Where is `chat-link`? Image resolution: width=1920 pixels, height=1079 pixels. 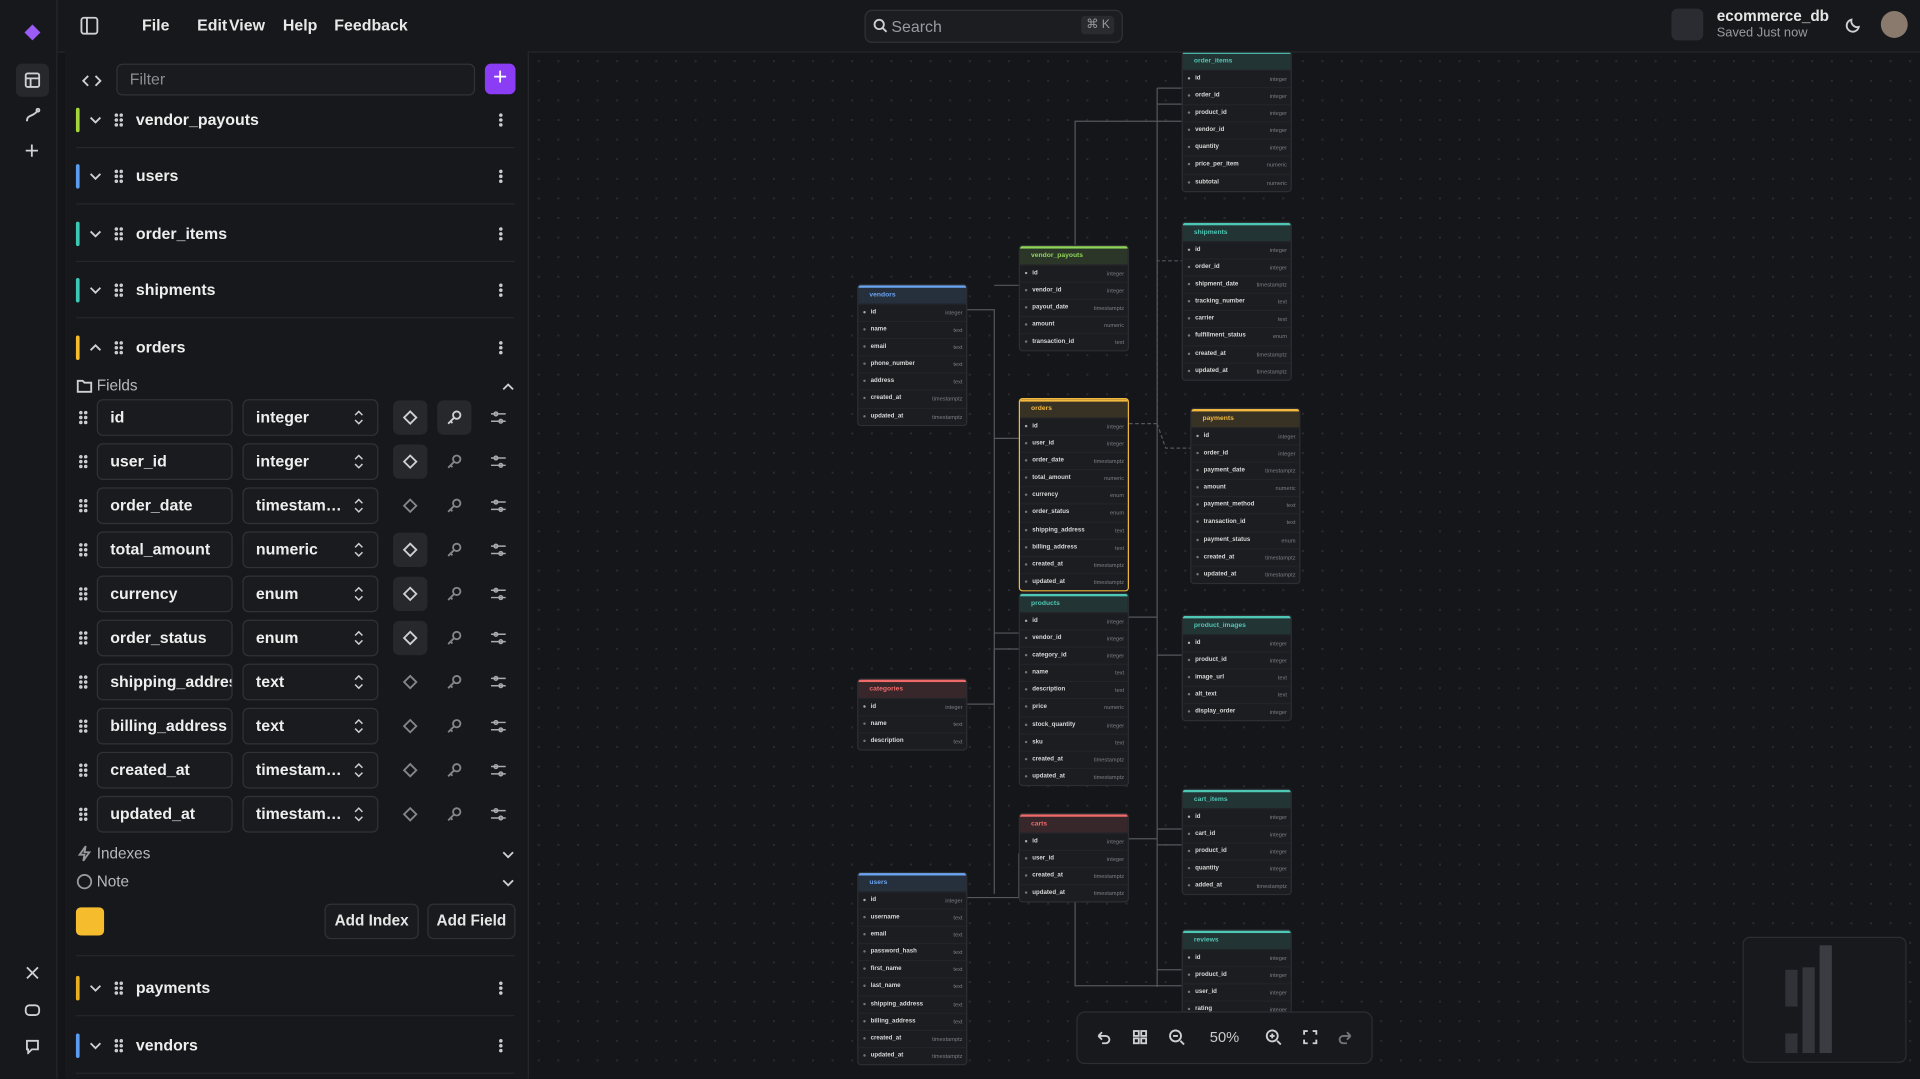
chat-link is located at coordinates (32, 1046).